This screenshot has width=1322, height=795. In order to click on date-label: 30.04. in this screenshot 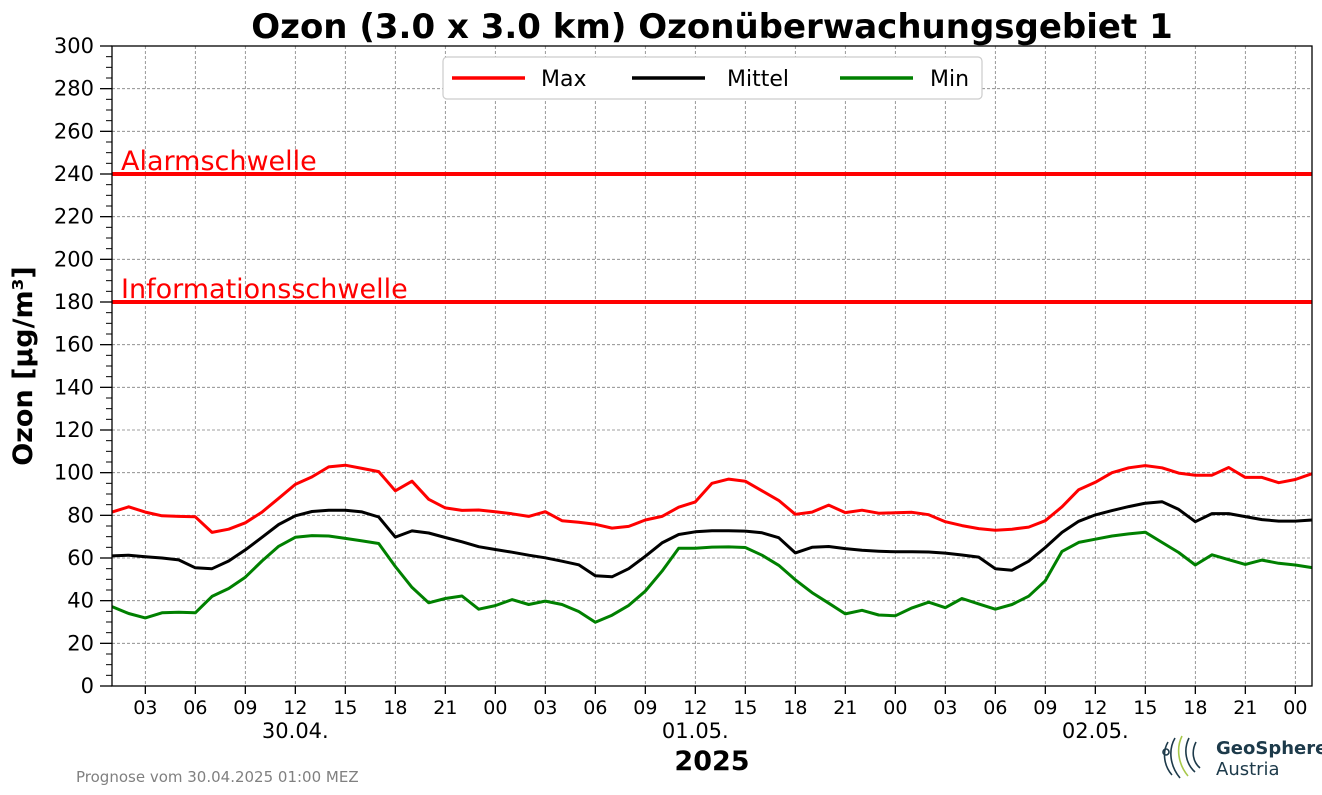, I will do `click(295, 731)`.